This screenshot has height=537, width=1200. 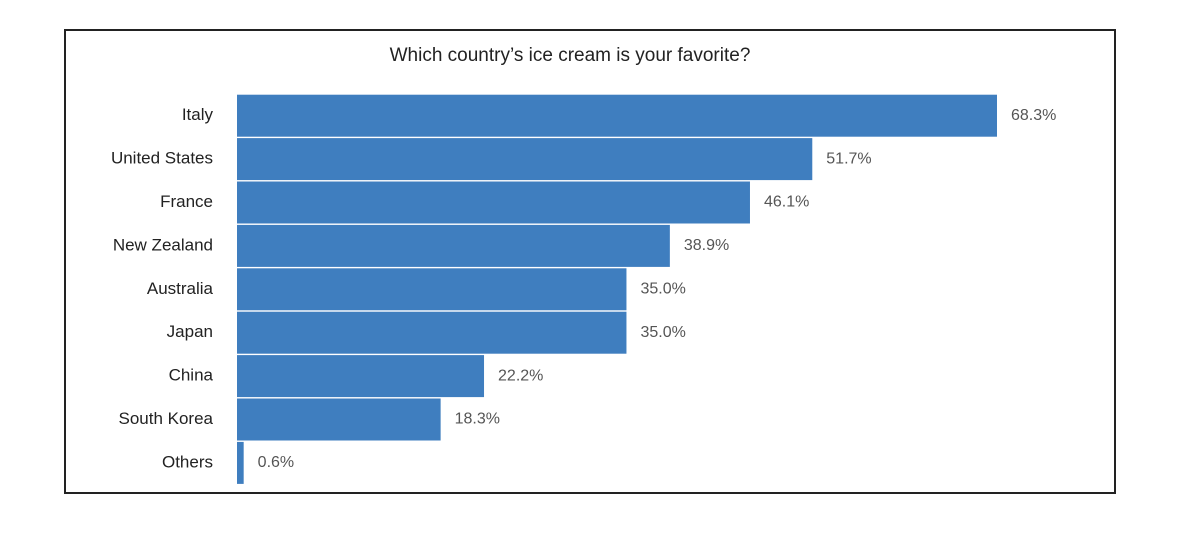 What do you see at coordinates (706, 245) in the screenshot?
I see `data-label: 38.9%` at bounding box center [706, 245].